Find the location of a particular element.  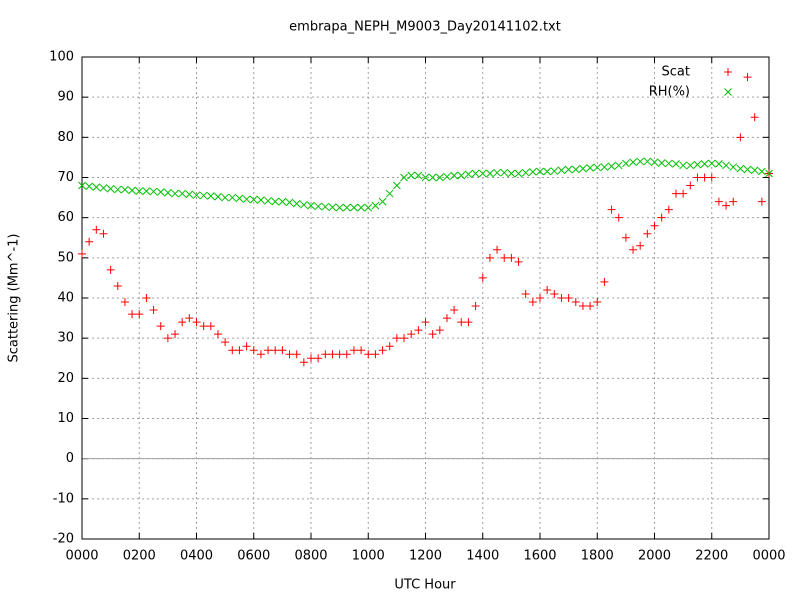

x-tick-label: 0400 is located at coordinates (196, 556).